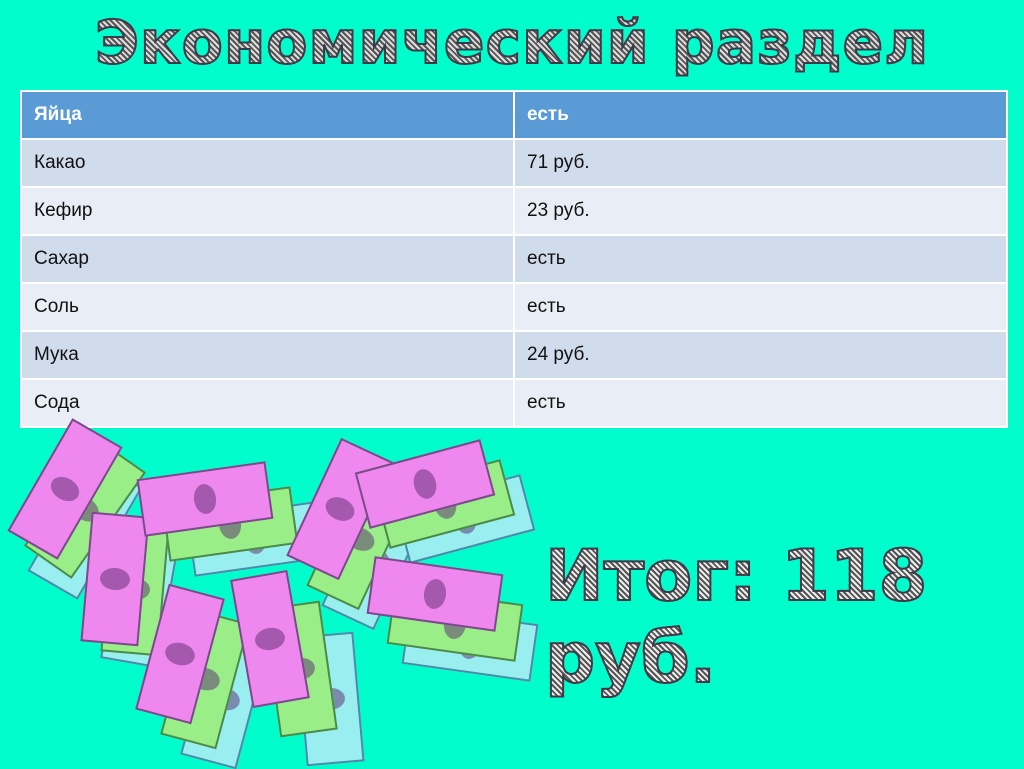  I want to click on item-cell: Соль, so click(267, 307).